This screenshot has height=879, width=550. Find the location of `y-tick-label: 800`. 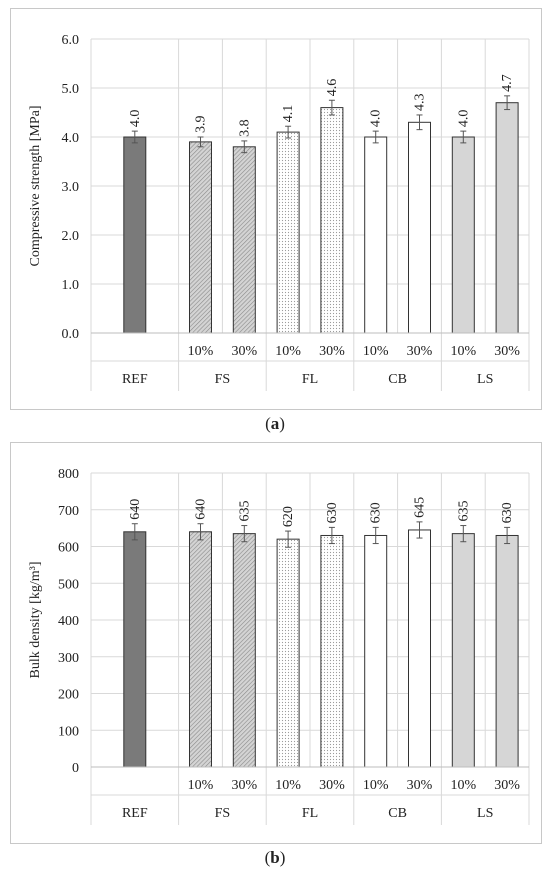

y-tick-label: 800 is located at coordinates (68, 474).